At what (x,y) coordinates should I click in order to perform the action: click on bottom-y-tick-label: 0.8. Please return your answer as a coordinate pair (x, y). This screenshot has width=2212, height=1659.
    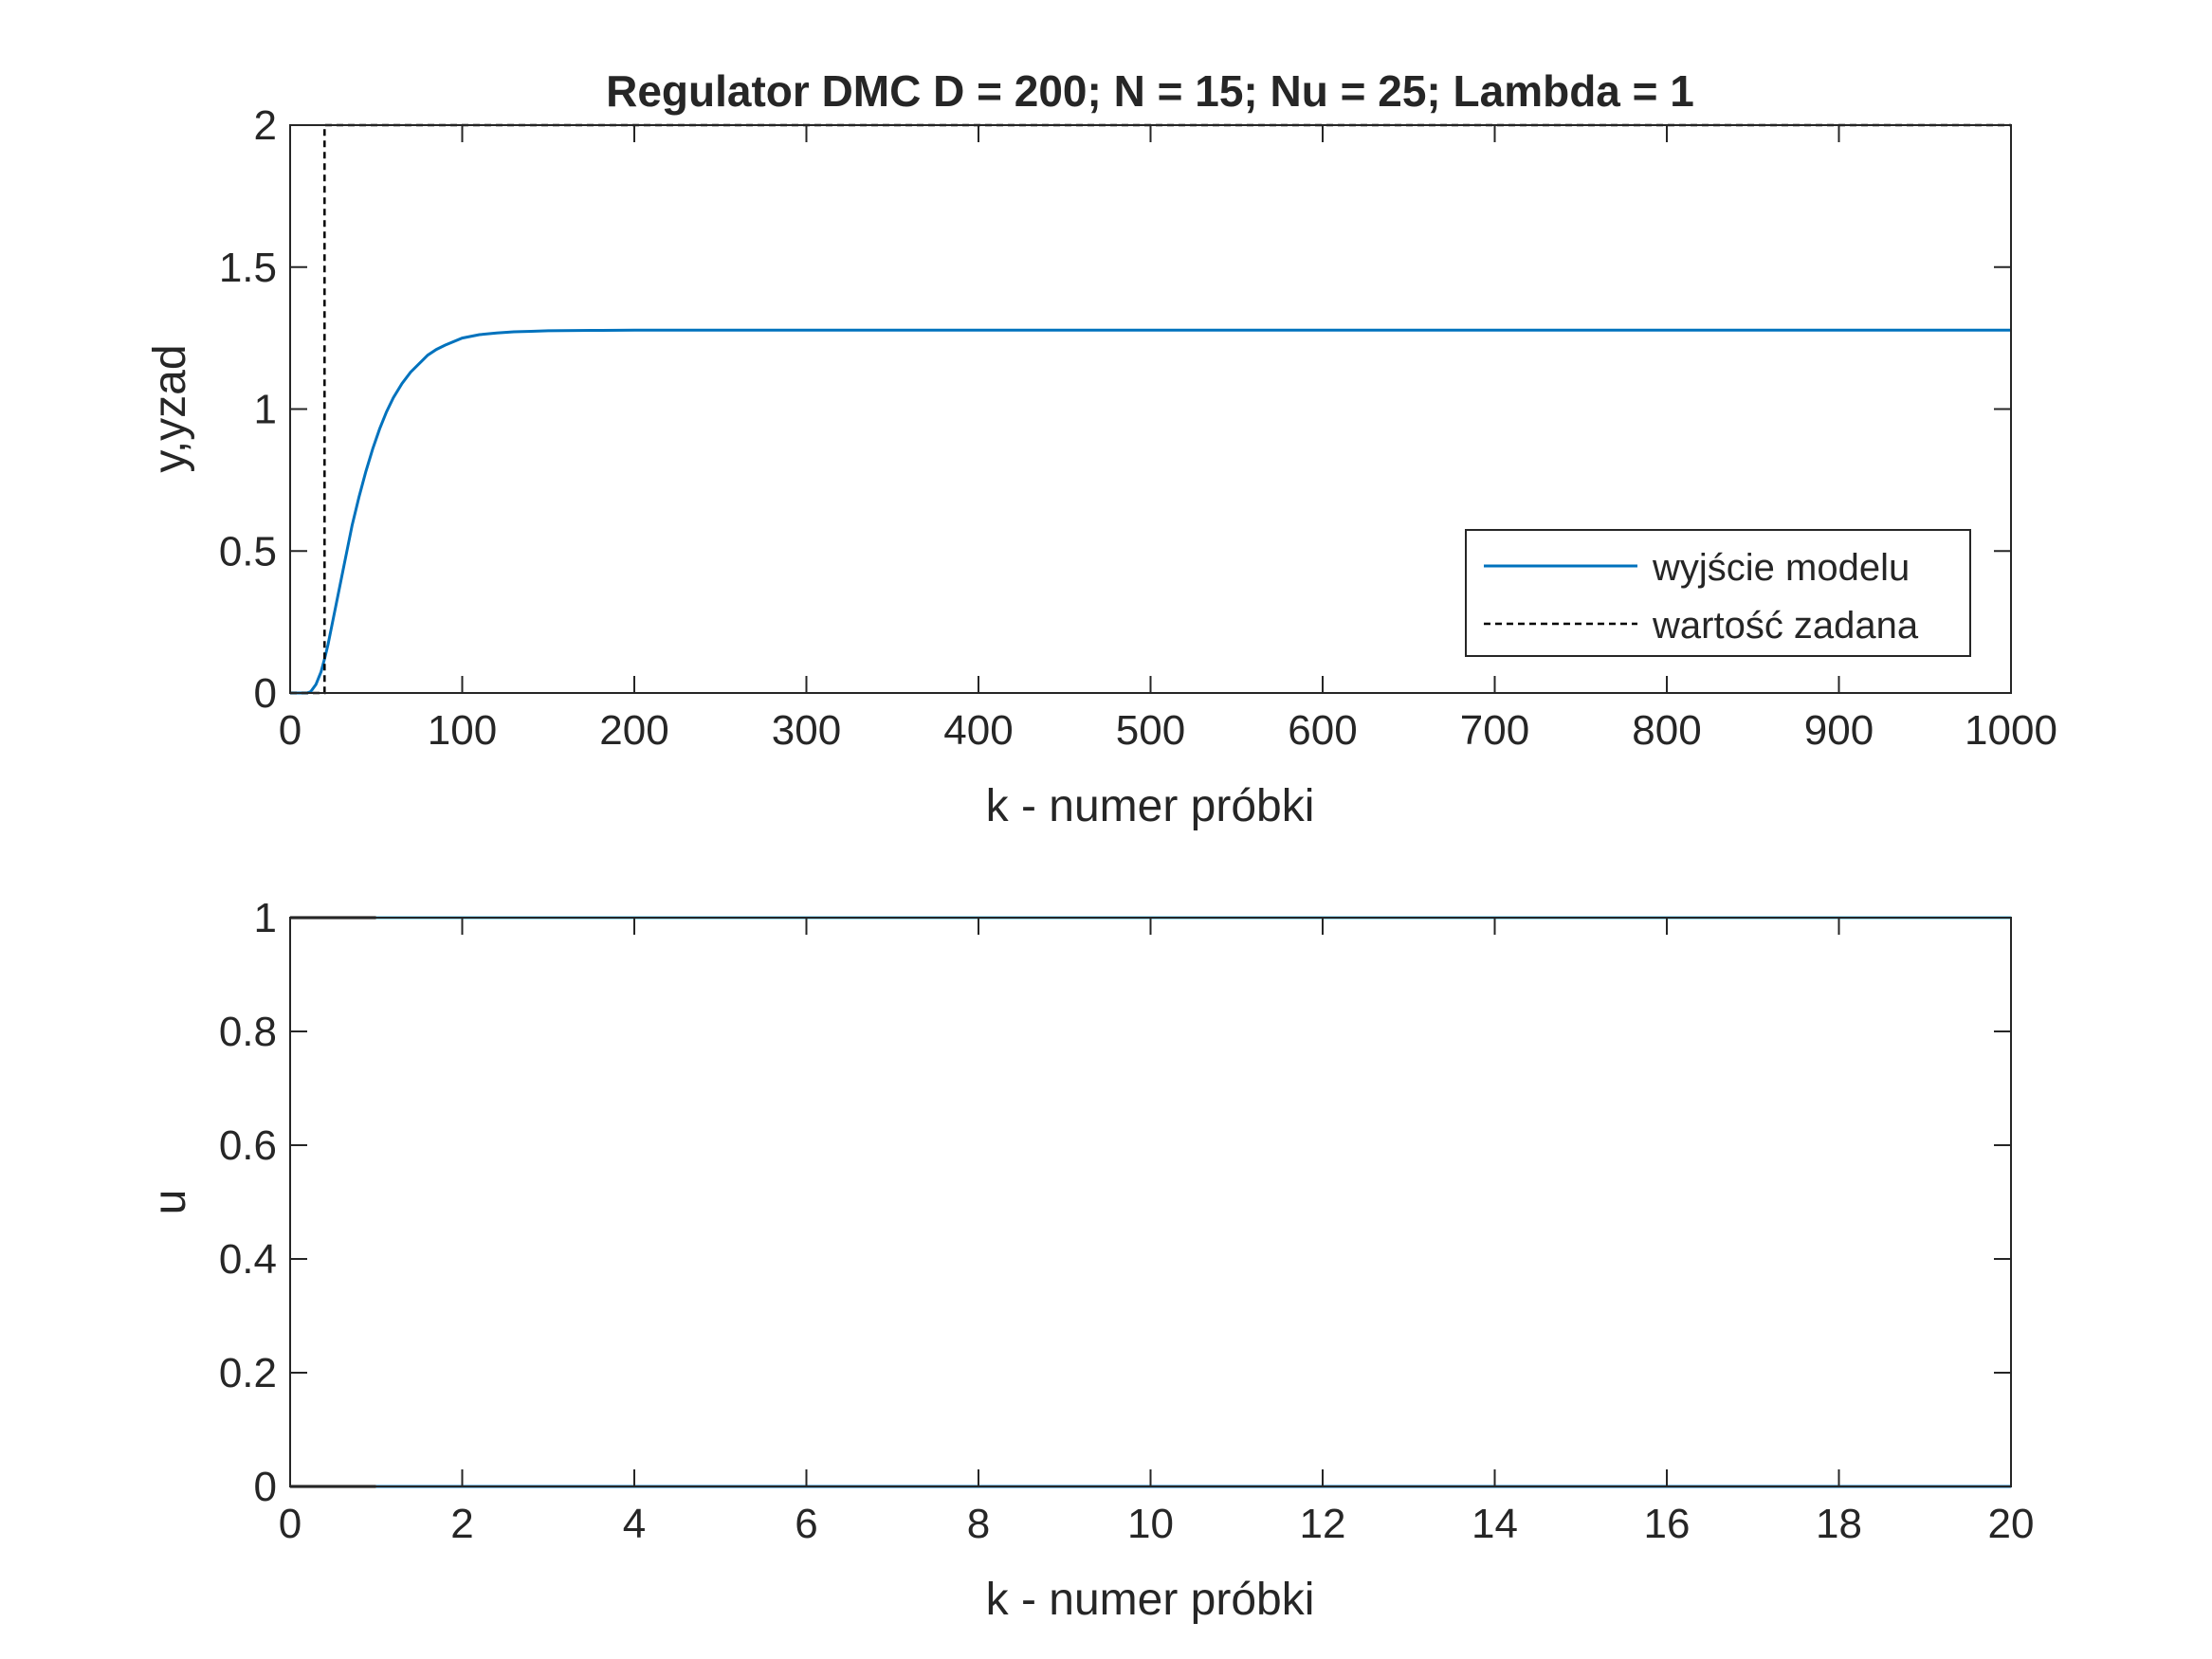
    Looking at the image, I should click on (248, 1032).